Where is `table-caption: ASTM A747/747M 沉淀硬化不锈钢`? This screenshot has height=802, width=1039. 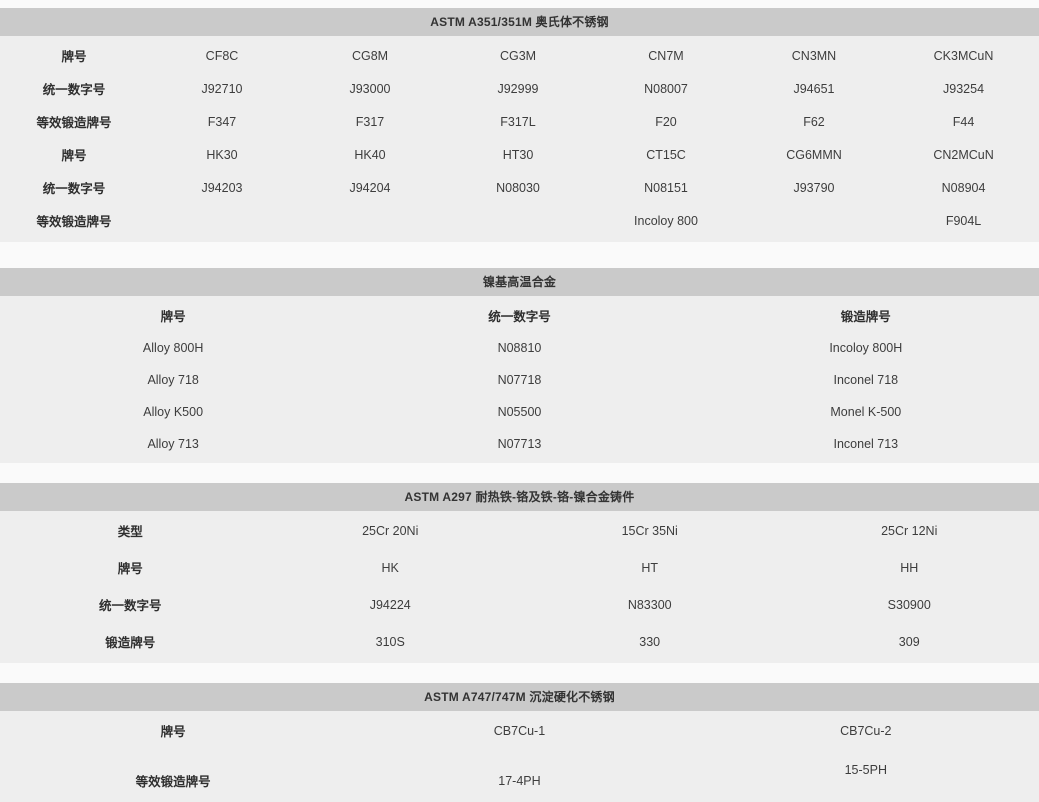 table-caption: ASTM A747/747M 沉淀硬化不锈钢 is located at coordinates (519, 697).